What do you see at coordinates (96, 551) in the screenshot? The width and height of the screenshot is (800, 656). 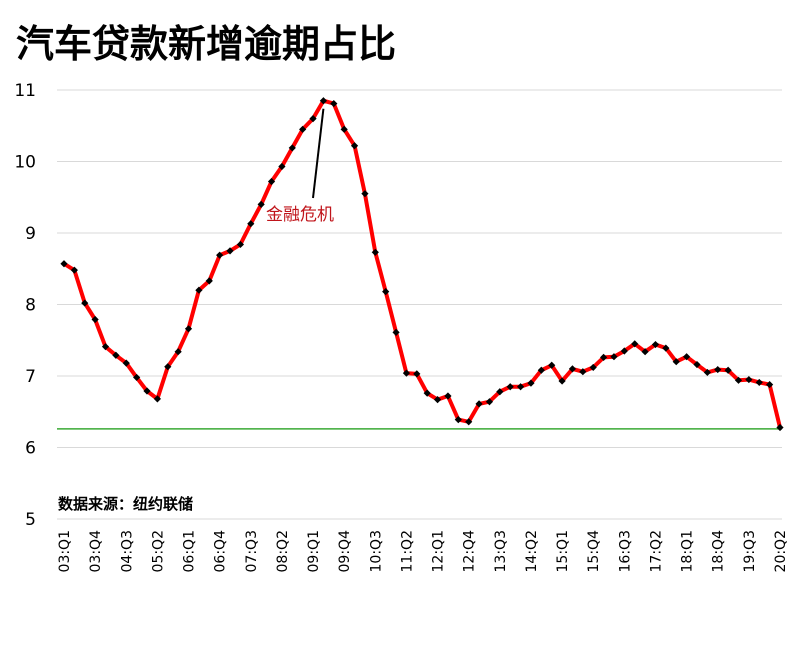 I see `x-tick-label: 03:Q4` at bounding box center [96, 551].